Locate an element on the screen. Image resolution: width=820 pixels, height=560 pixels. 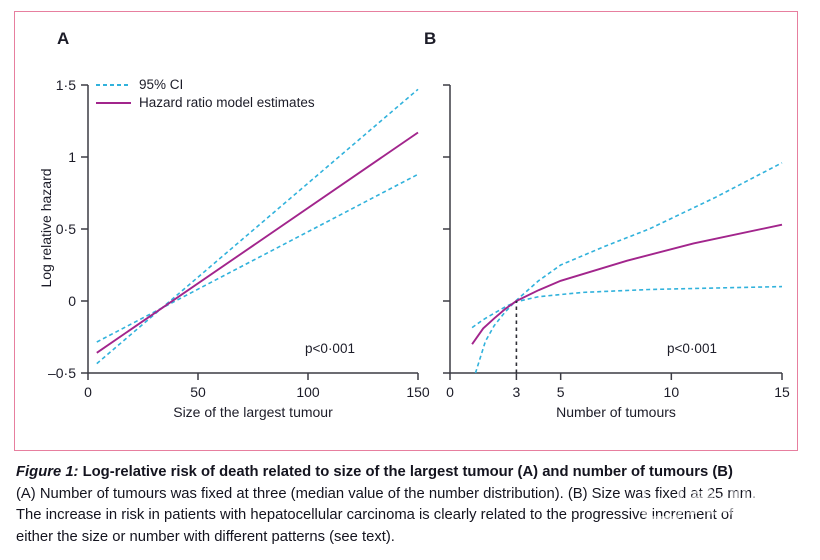
p-value-annotation-b: p<0·001 is located at coordinates (692, 348).